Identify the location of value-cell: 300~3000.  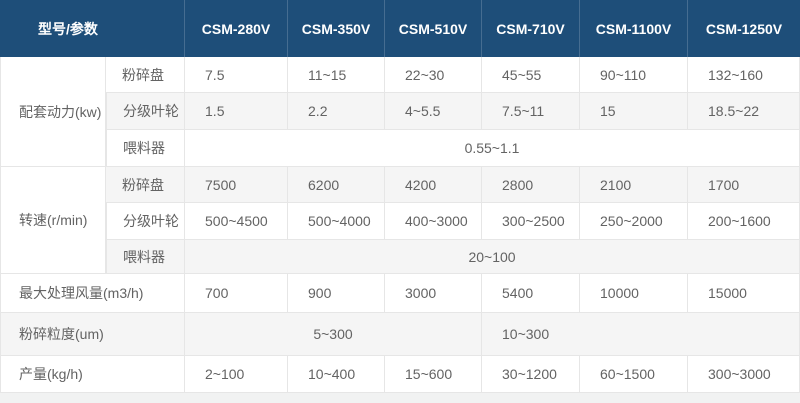
(744, 374).